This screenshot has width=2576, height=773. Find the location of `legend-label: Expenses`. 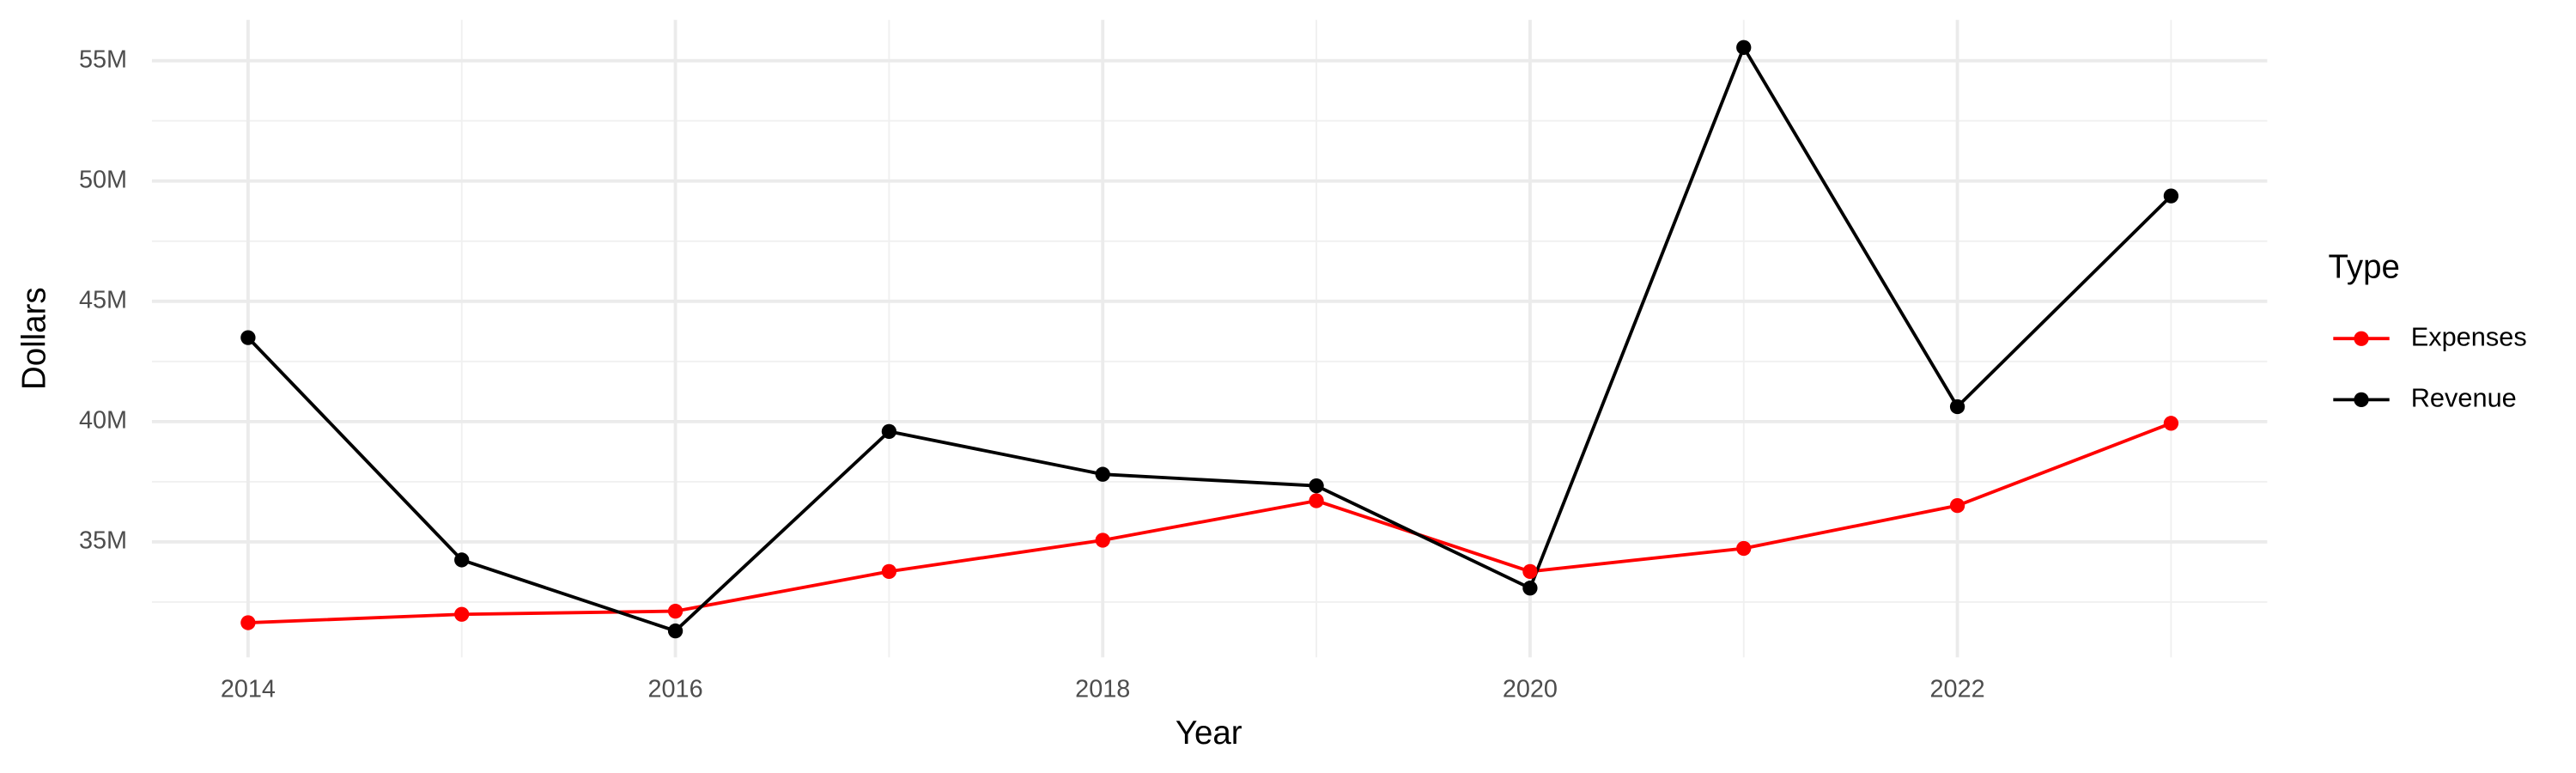

legend-label: Expenses is located at coordinates (2469, 336).